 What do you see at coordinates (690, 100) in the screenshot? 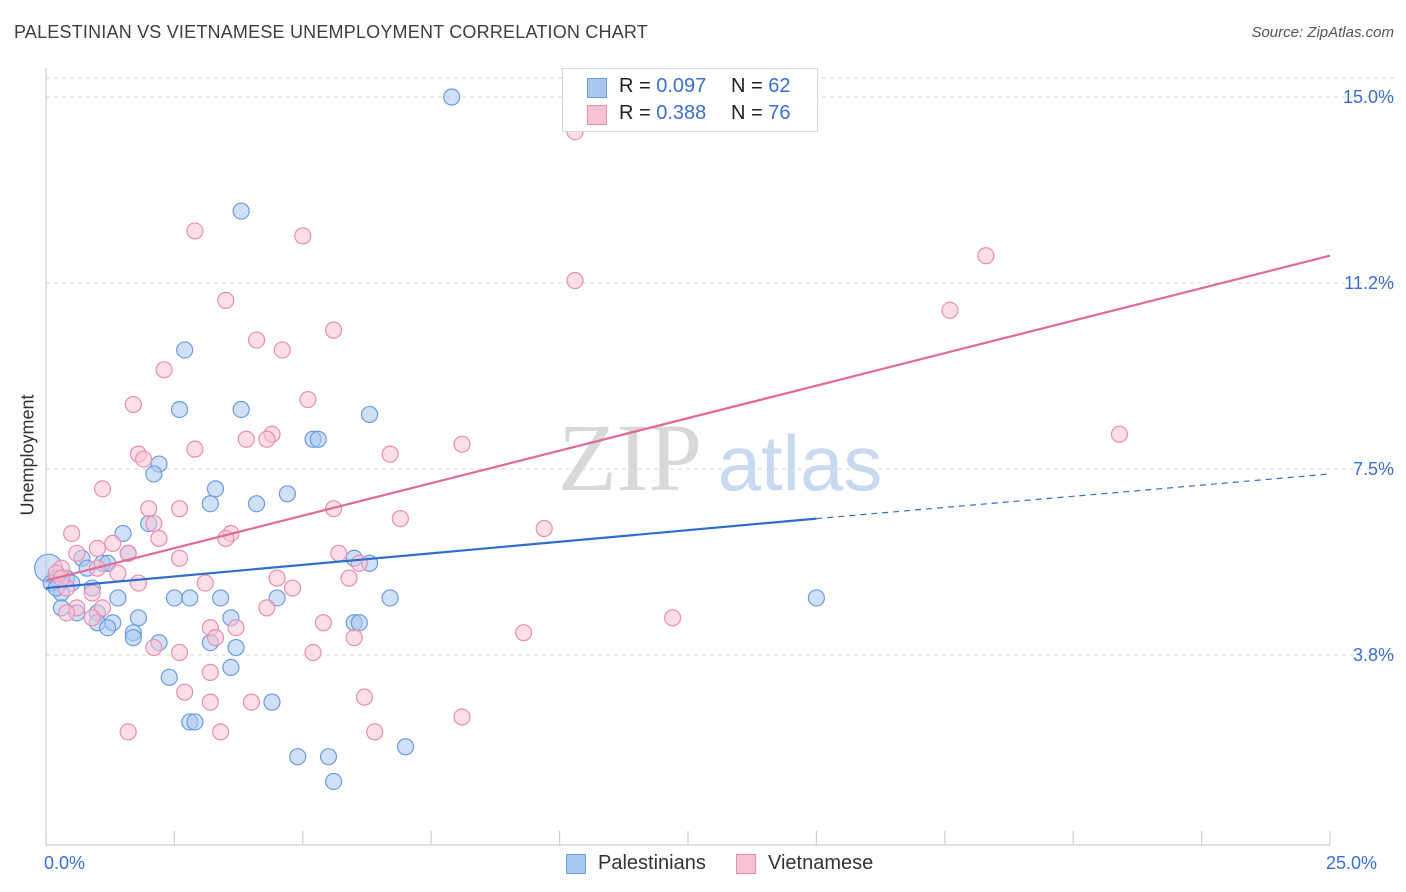
I see `correlation-legend: R = 0.097 N = 62 R = 0.388 N = 76` at bounding box center [690, 100].